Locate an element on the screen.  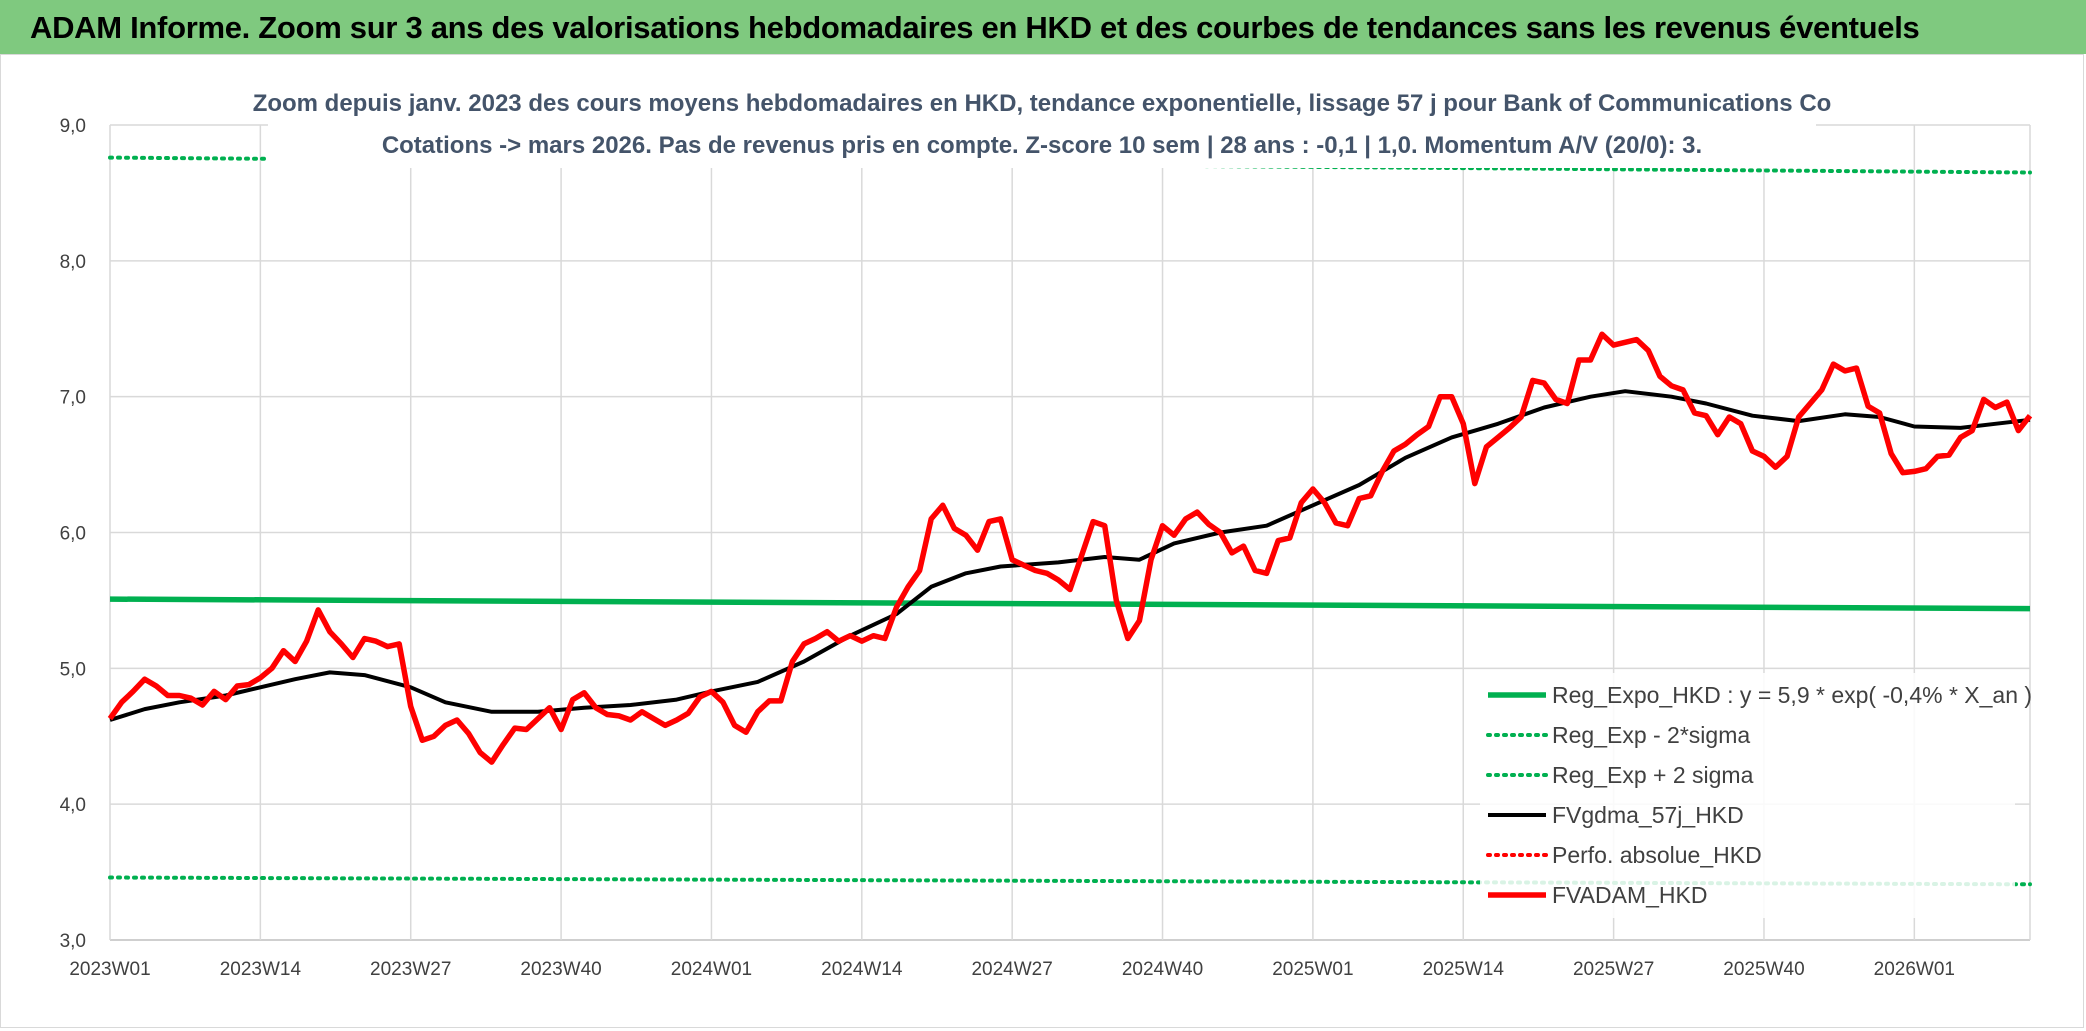
legend-label-3: FVgdma_57j_HKD is located at coordinates (1648, 815).